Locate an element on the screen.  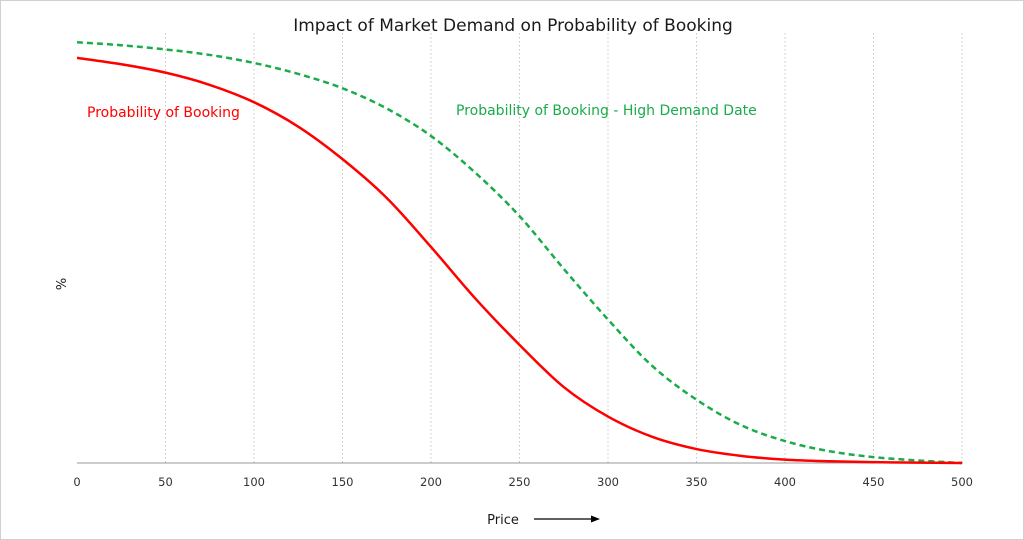
x-tick-label: 150 is located at coordinates (343, 482).